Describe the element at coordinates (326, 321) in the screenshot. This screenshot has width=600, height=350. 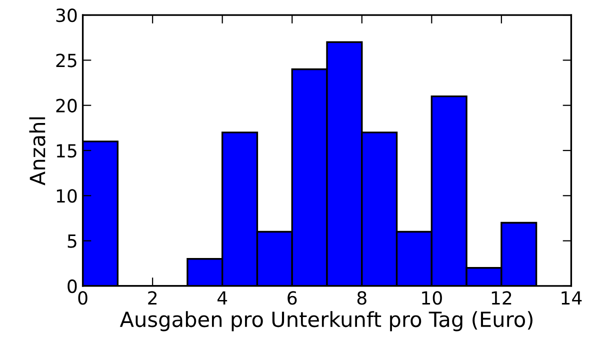
I see `x-axis-title: Ausgaben pro Unterkunft pro Tag (Euro)` at that location.